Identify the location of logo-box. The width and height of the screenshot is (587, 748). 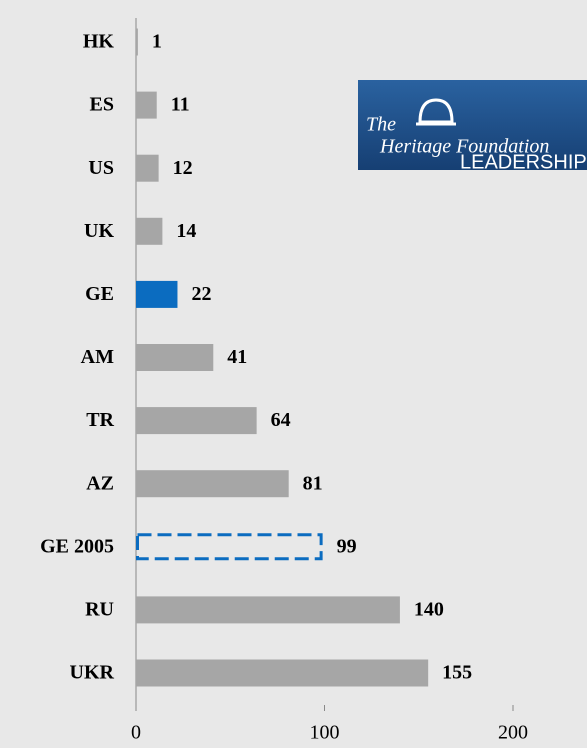
(472, 125).